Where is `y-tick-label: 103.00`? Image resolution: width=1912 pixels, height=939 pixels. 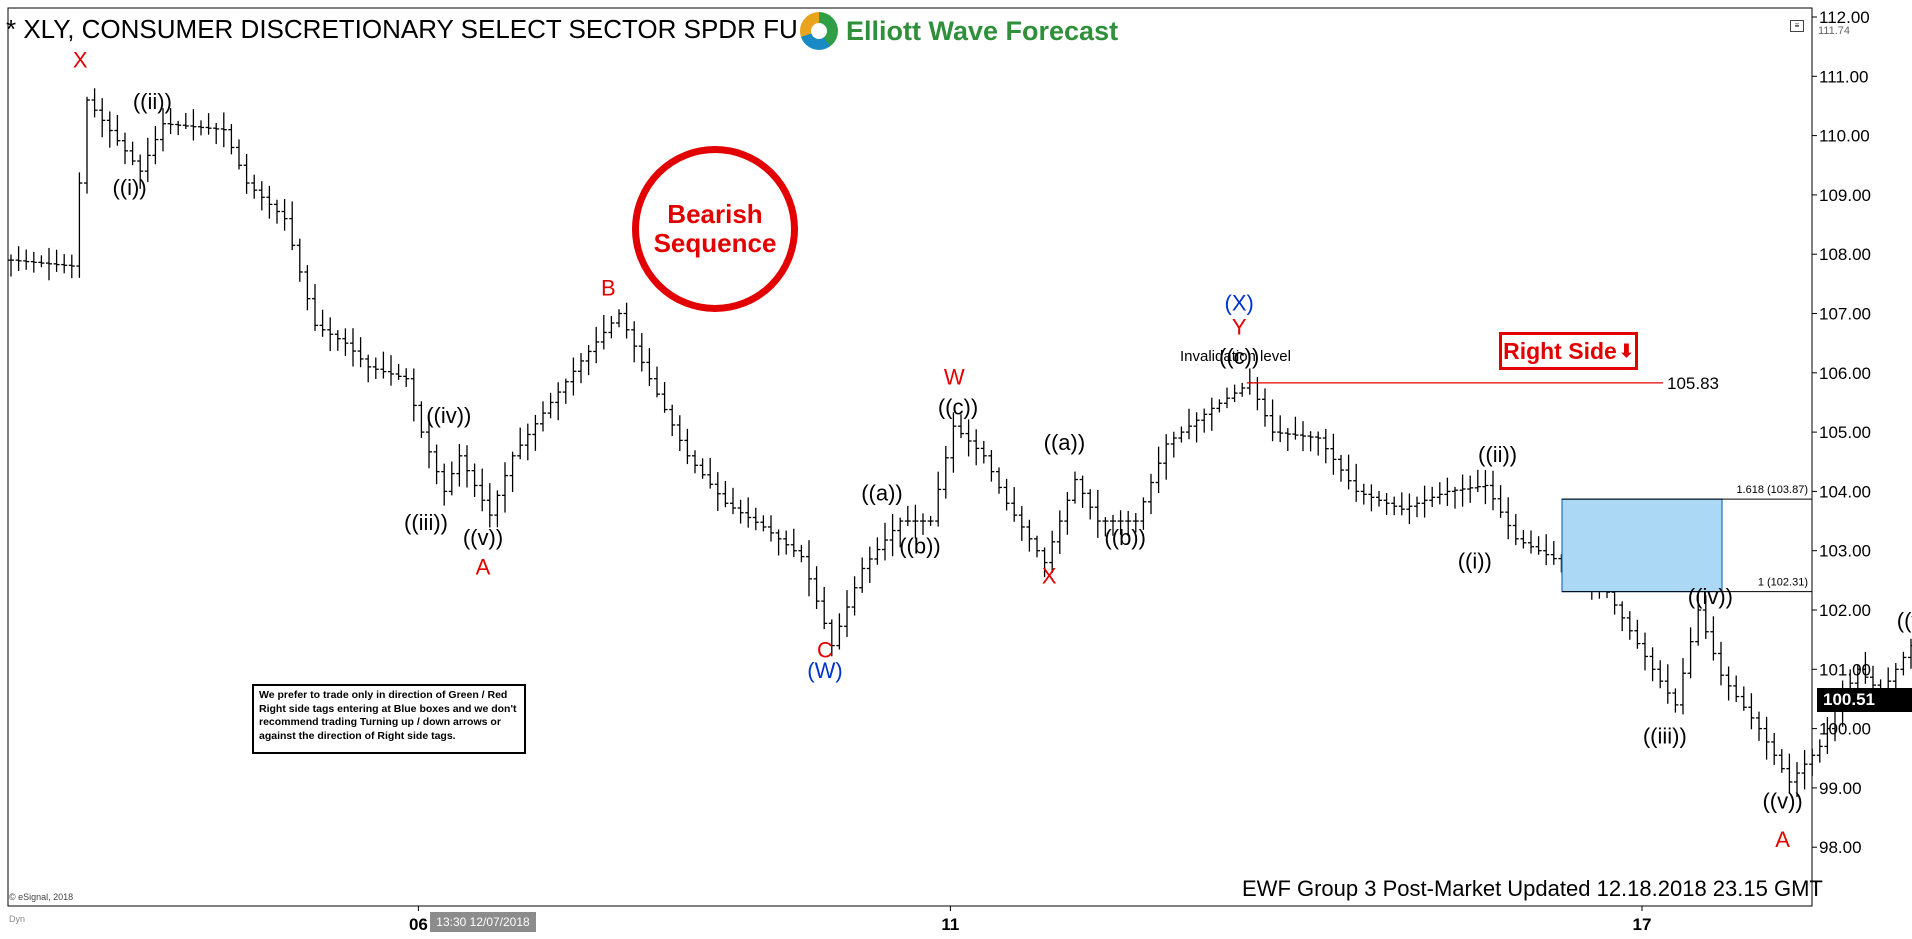 y-tick-label: 103.00 is located at coordinates (1845, 551).